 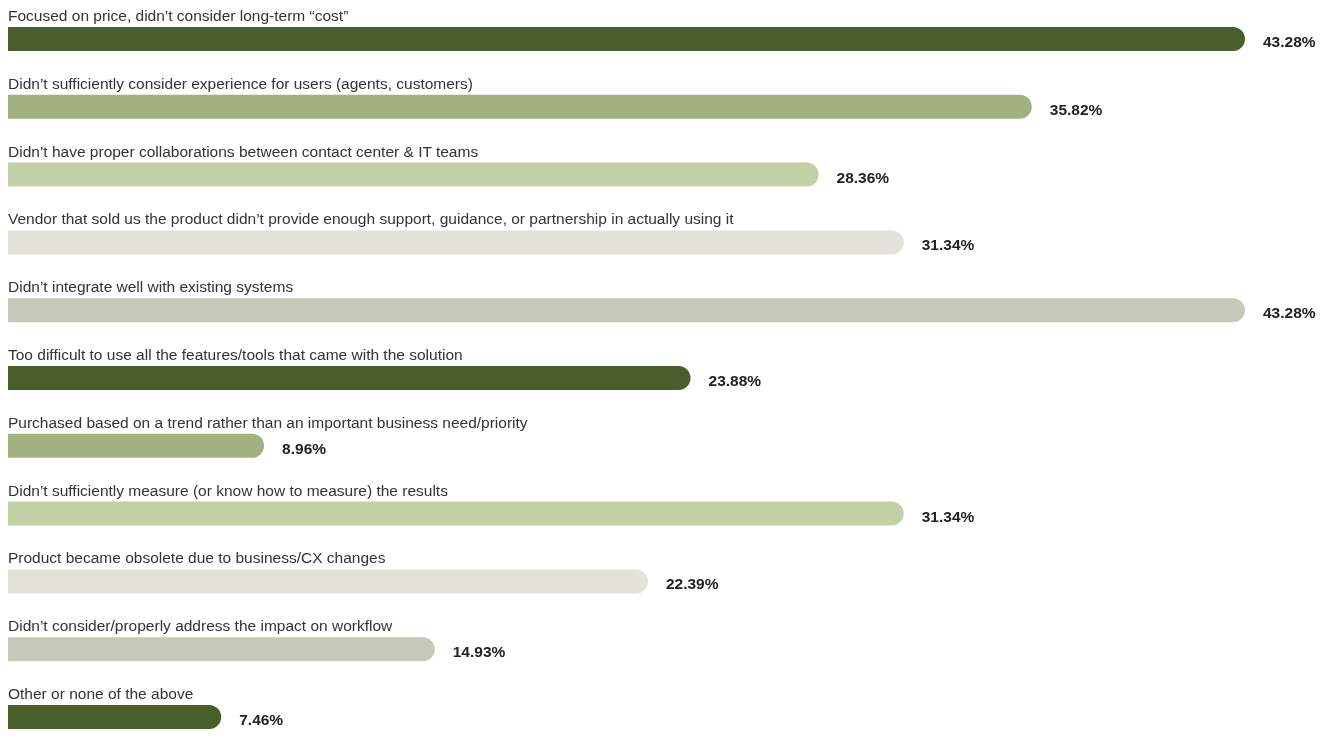 I want to click on y-tick-label: Product became obsolete due to business/CX changes, so click(x=197, y=558).